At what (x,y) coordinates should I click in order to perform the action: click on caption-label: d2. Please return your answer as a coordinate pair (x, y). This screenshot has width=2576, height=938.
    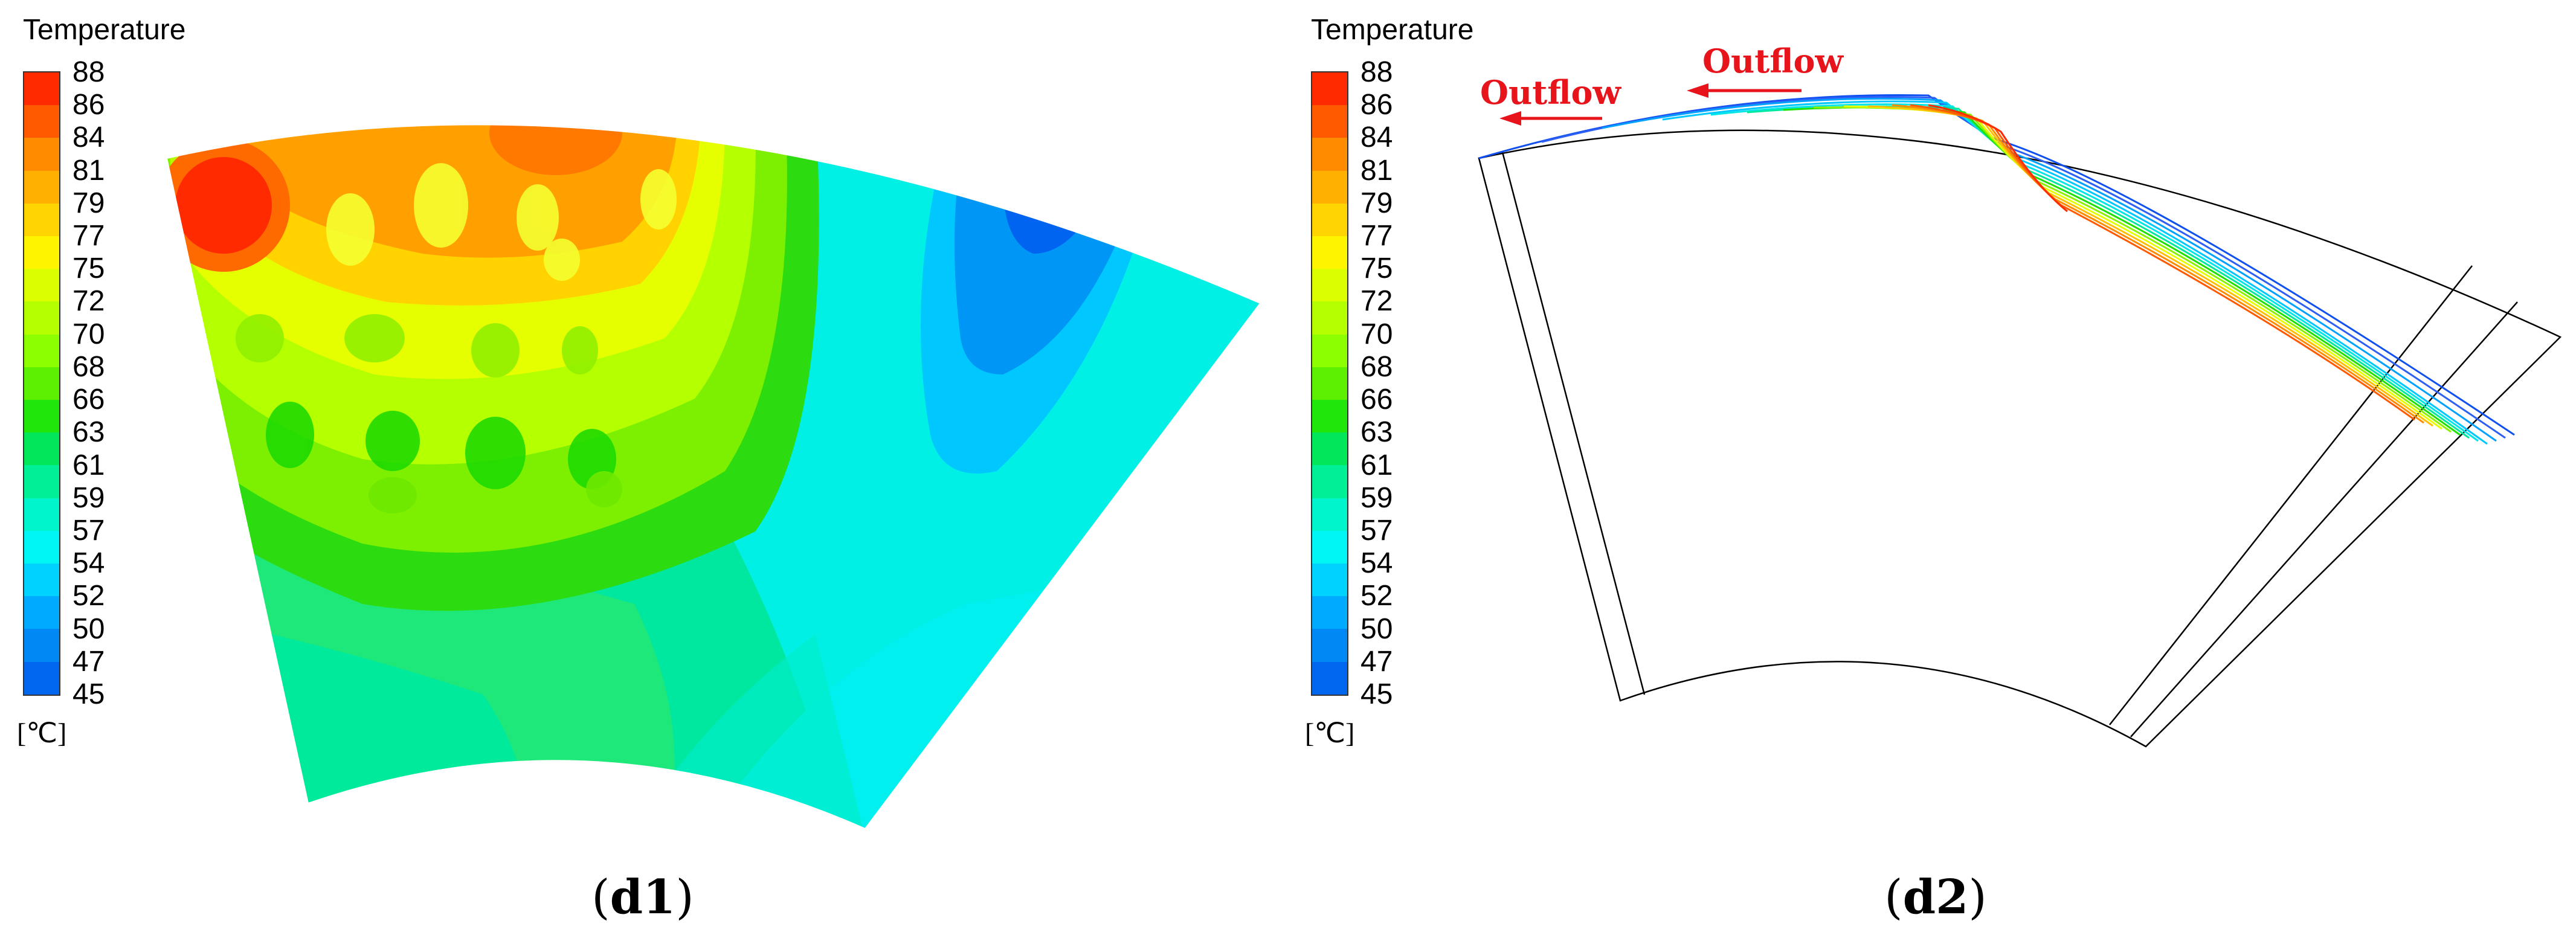
    Looking at the image, I should click on (1936, 897).